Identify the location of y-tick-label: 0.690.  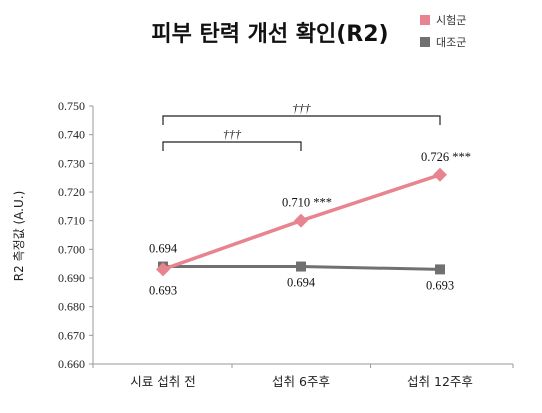
(71, 278).